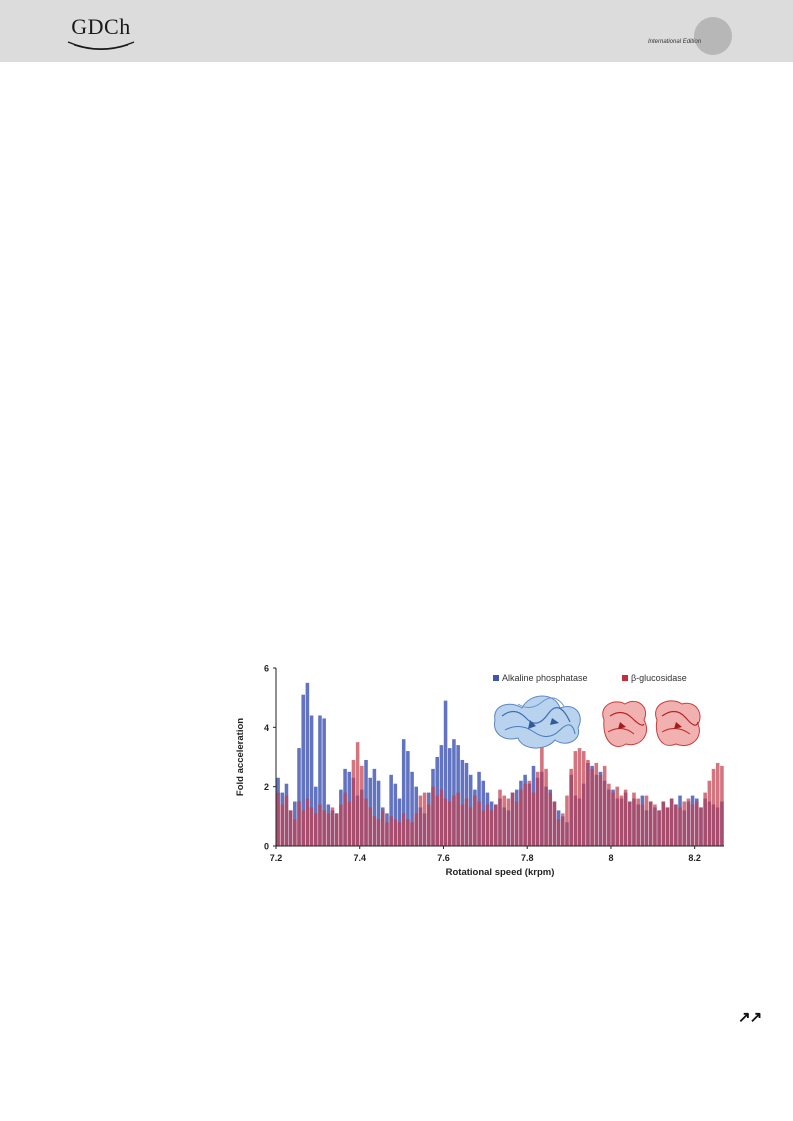  What do you see at coordinates (713, 36) in the screenshot?
I see `edition-circle-icon` at bounding box center [713, 36].